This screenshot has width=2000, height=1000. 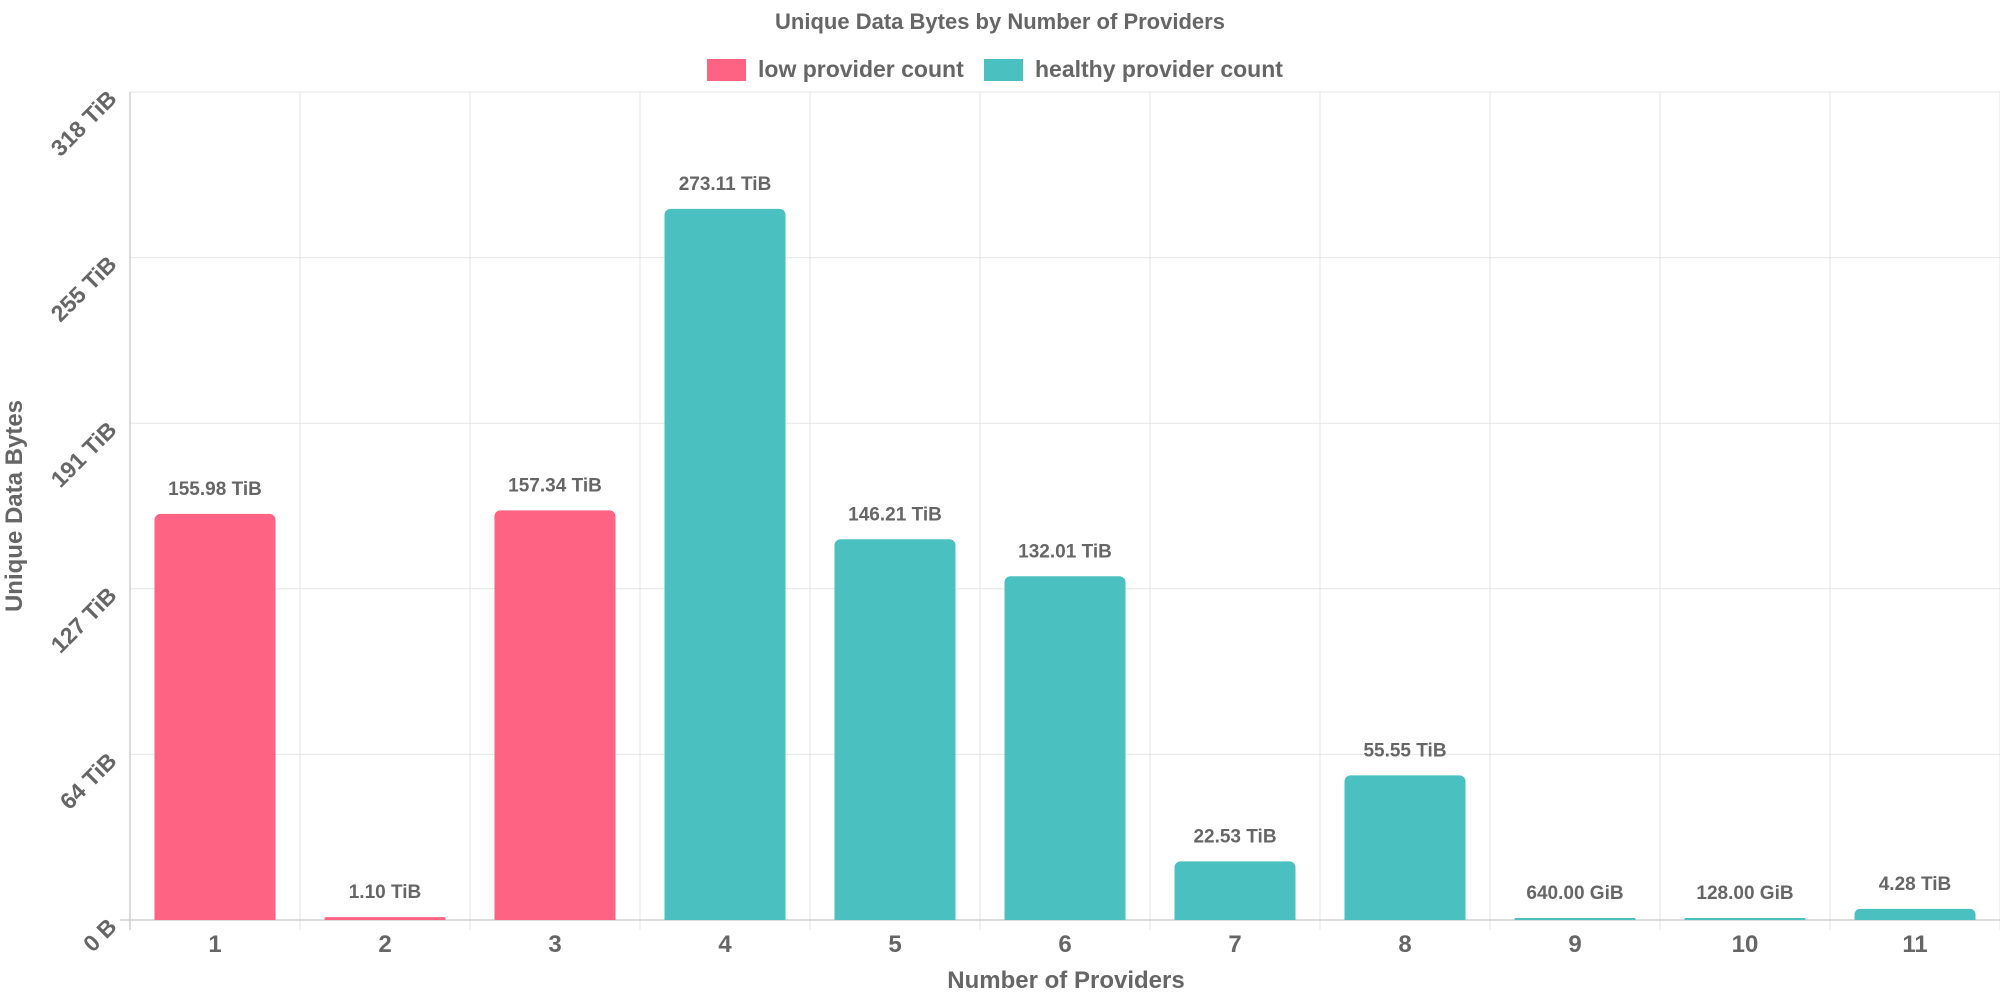 I want to click on y-tick-label: 318 TiB, so click(x=84, y=123).